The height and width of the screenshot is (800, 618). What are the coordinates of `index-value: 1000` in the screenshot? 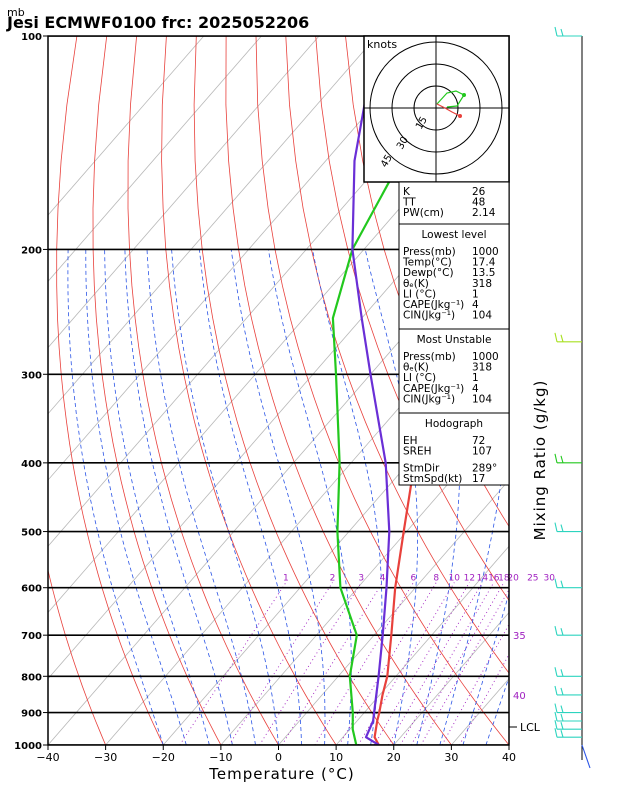 It's located at (485, 357).